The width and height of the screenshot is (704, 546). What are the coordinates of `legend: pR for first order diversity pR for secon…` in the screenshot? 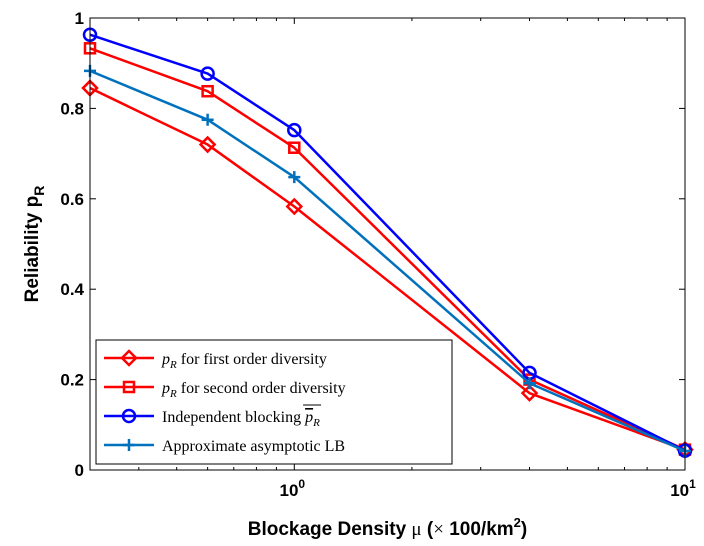 It's located at (274, 402).